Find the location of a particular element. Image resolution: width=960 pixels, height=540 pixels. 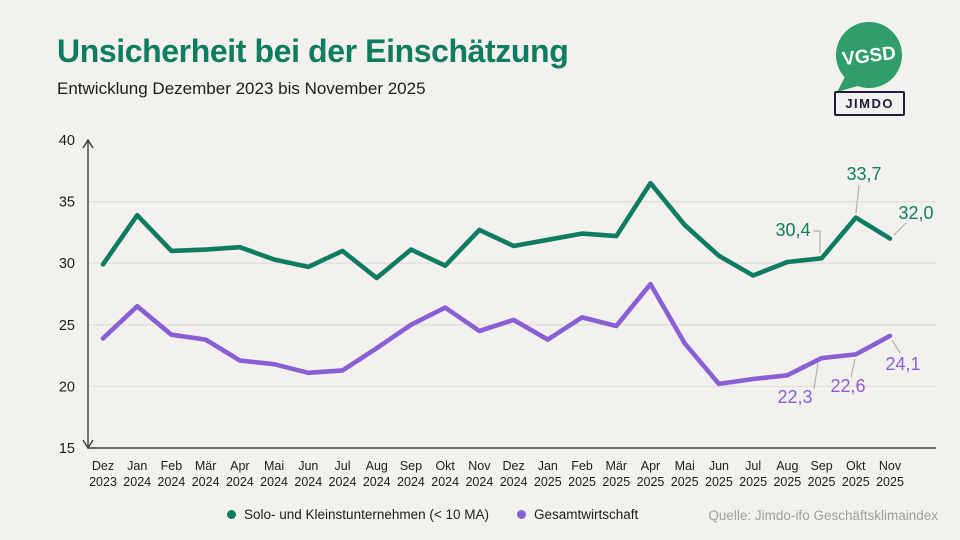

x-tick-label: Sep 2025 is located at coordinates (822, 474).